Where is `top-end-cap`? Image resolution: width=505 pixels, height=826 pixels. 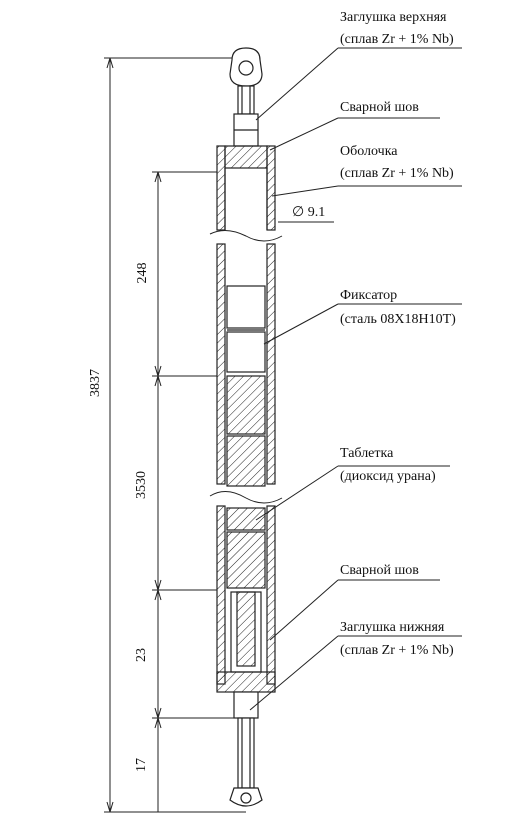
top-end-cap is located at coordinates (246, 108).